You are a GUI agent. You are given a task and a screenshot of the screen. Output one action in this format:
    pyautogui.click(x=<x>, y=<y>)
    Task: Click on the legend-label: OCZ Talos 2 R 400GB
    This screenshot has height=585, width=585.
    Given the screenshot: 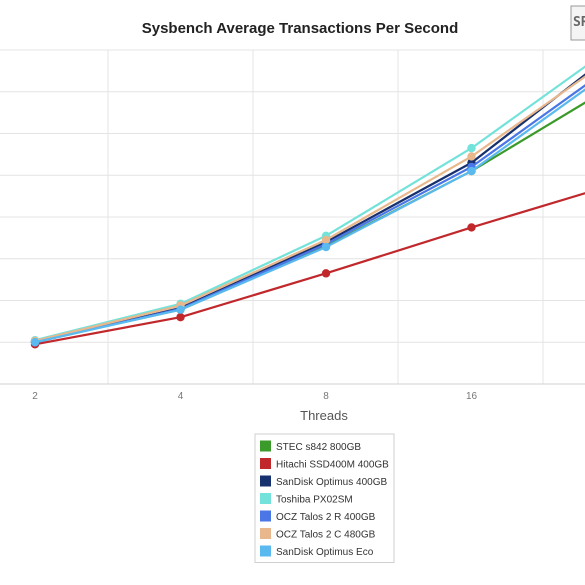 What is the action you would take?
    pyautogui.click(x=326, y=517)
    